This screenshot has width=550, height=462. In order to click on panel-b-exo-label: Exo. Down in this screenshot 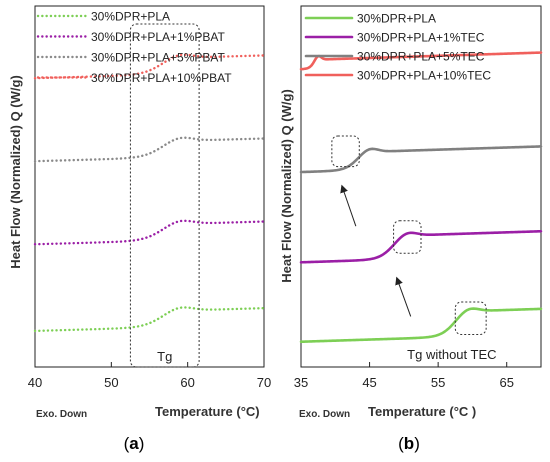, I will do `click(324, 414)`.